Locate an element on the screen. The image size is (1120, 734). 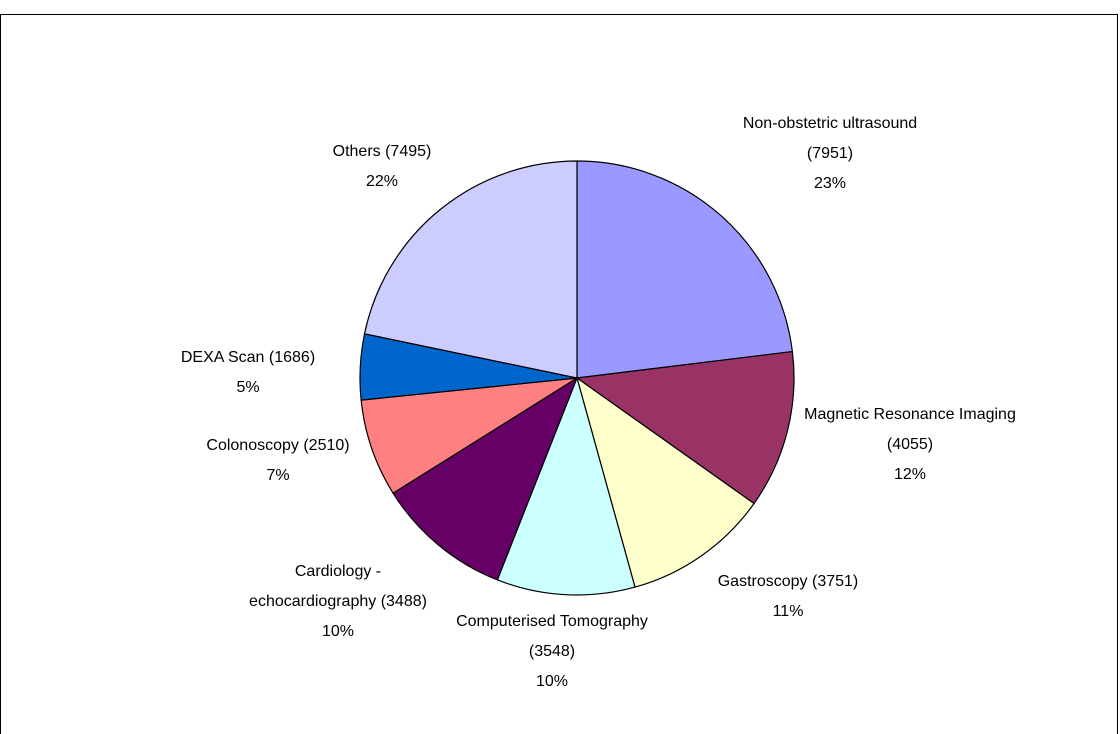
pie-slice-gastroscopy is located at coordinates (665, 482).